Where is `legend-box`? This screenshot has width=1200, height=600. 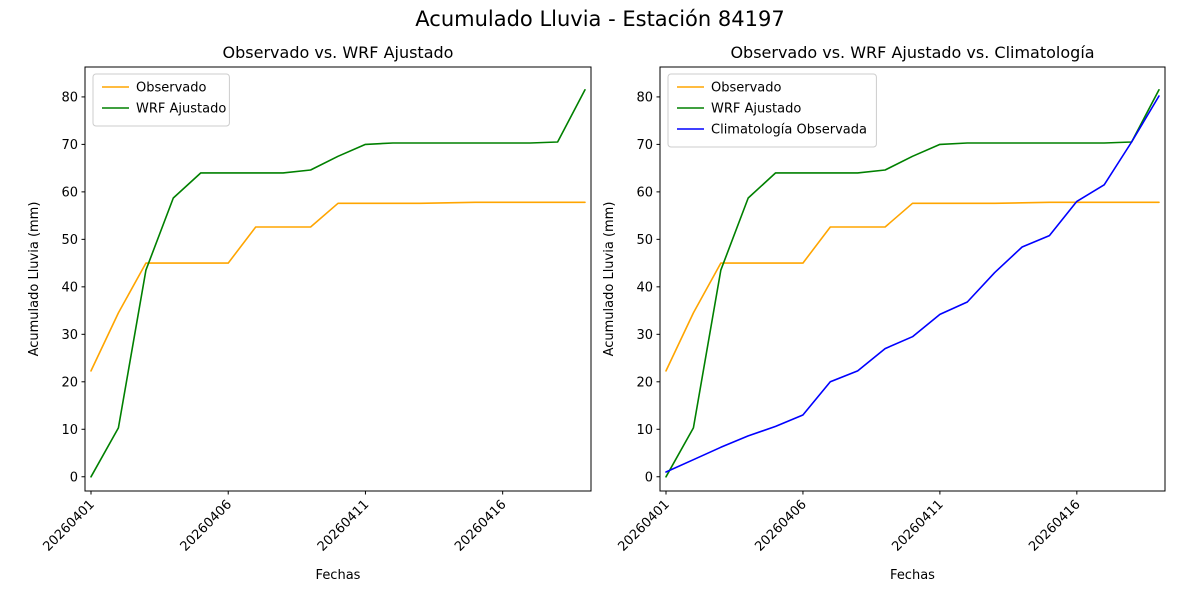 legend-box is located at coordinates (772, 110).